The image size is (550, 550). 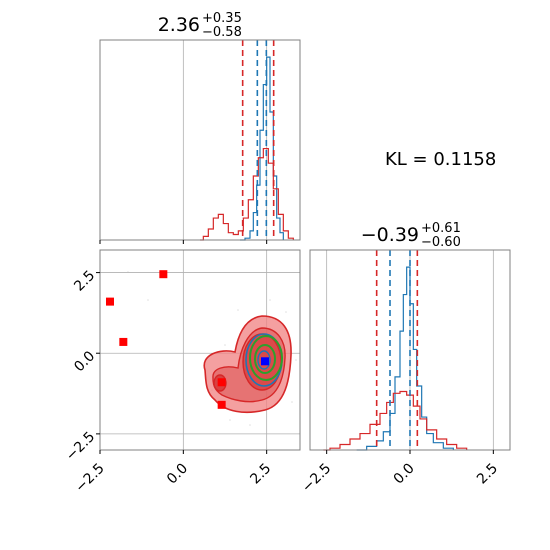 I want to click on bottom-right-title-main: −0.39, so click(x=390, y=235).